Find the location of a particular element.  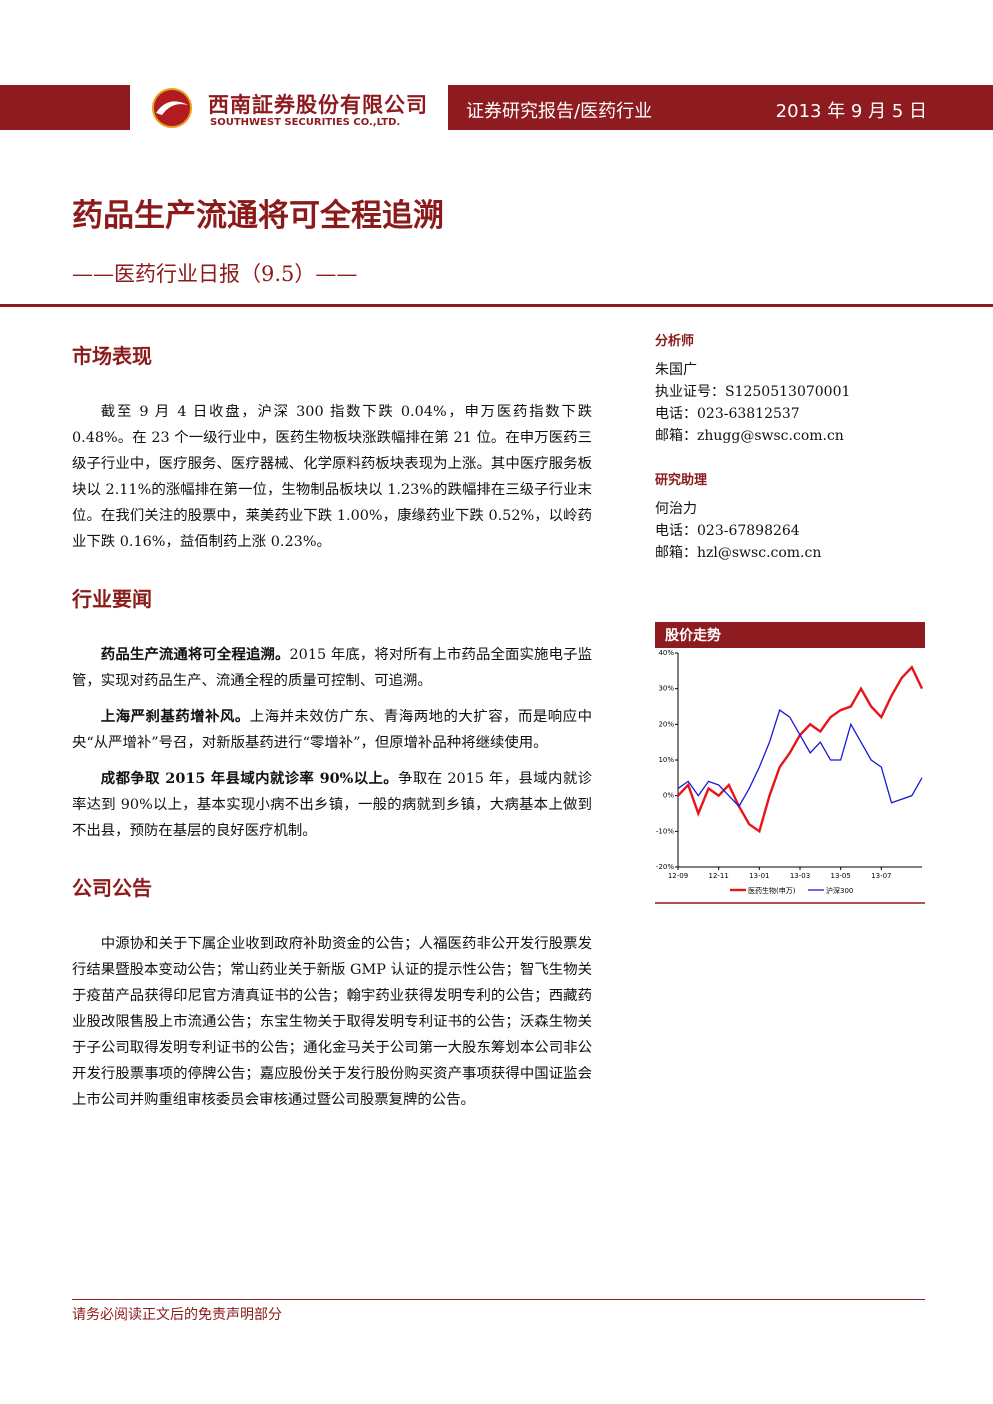

logo is located at coordinates (172, 108).